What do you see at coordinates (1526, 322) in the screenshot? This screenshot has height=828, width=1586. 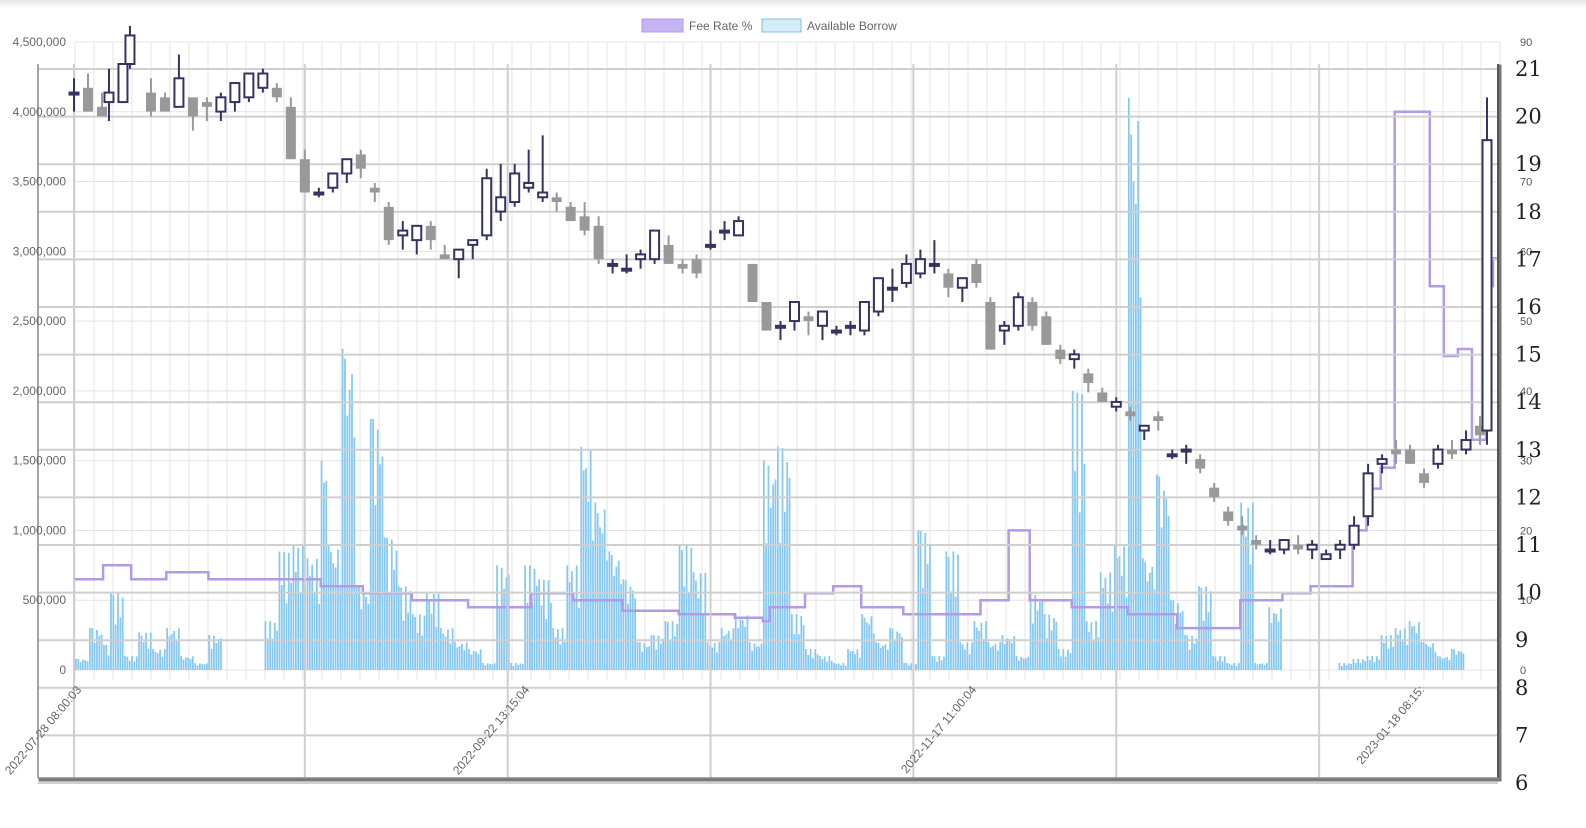 I see `right-tick-label: 50` at bounding box center [1526, 322].